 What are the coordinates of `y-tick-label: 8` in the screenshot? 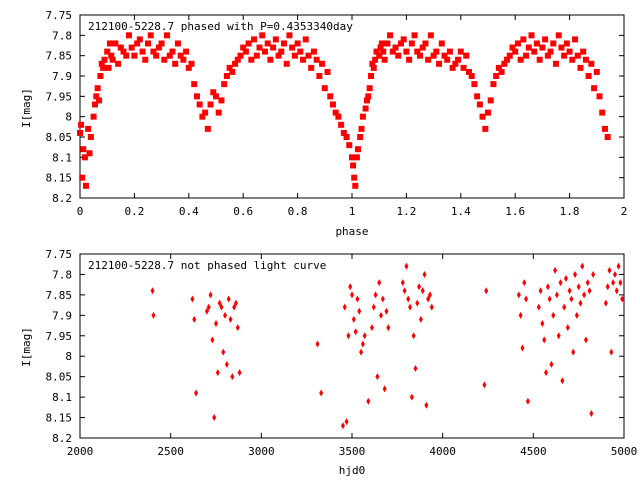 It's located at (68, 117).